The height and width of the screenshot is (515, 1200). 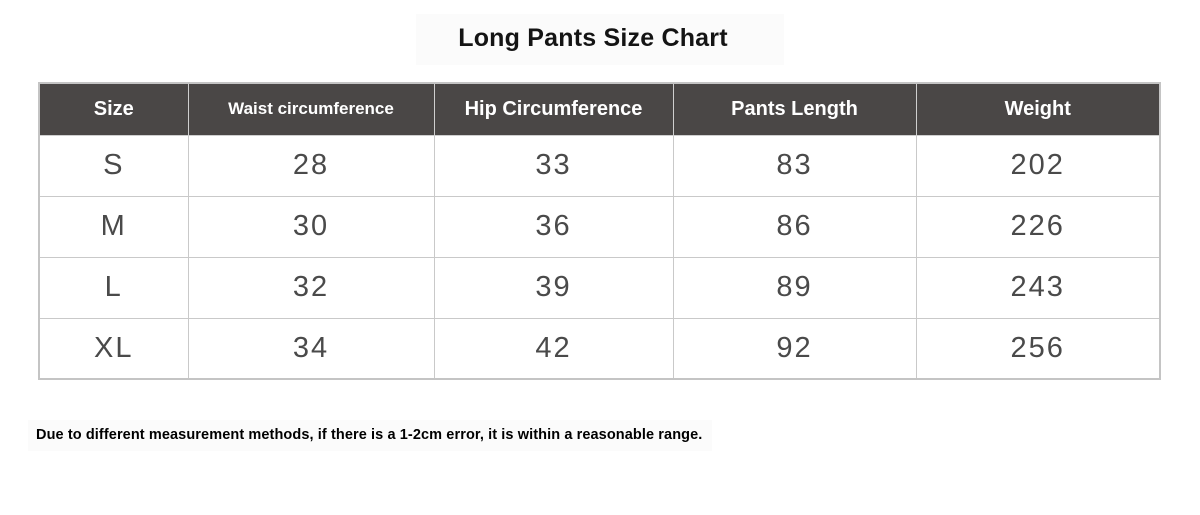 I want to click on cell-hip: 39, so click(x=553, y=287).